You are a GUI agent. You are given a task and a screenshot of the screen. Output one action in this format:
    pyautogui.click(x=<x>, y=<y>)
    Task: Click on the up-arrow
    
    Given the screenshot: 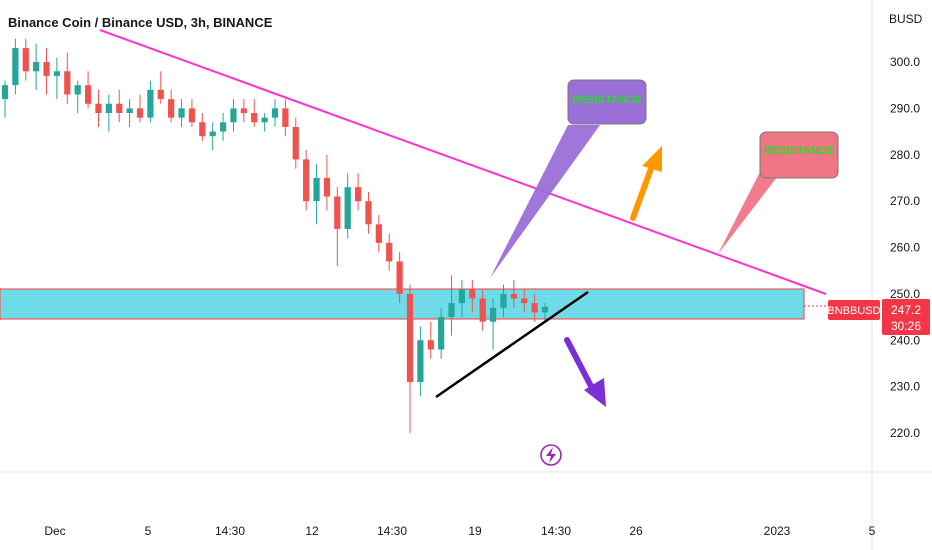 What is the action you would take?
    pyautogui.click(x=646, y=183)
    